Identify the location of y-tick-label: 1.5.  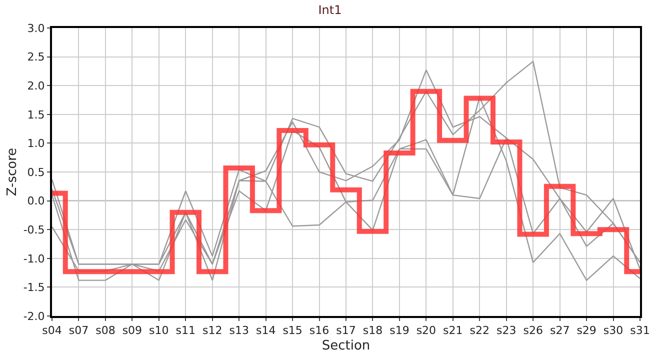
(36, 115).